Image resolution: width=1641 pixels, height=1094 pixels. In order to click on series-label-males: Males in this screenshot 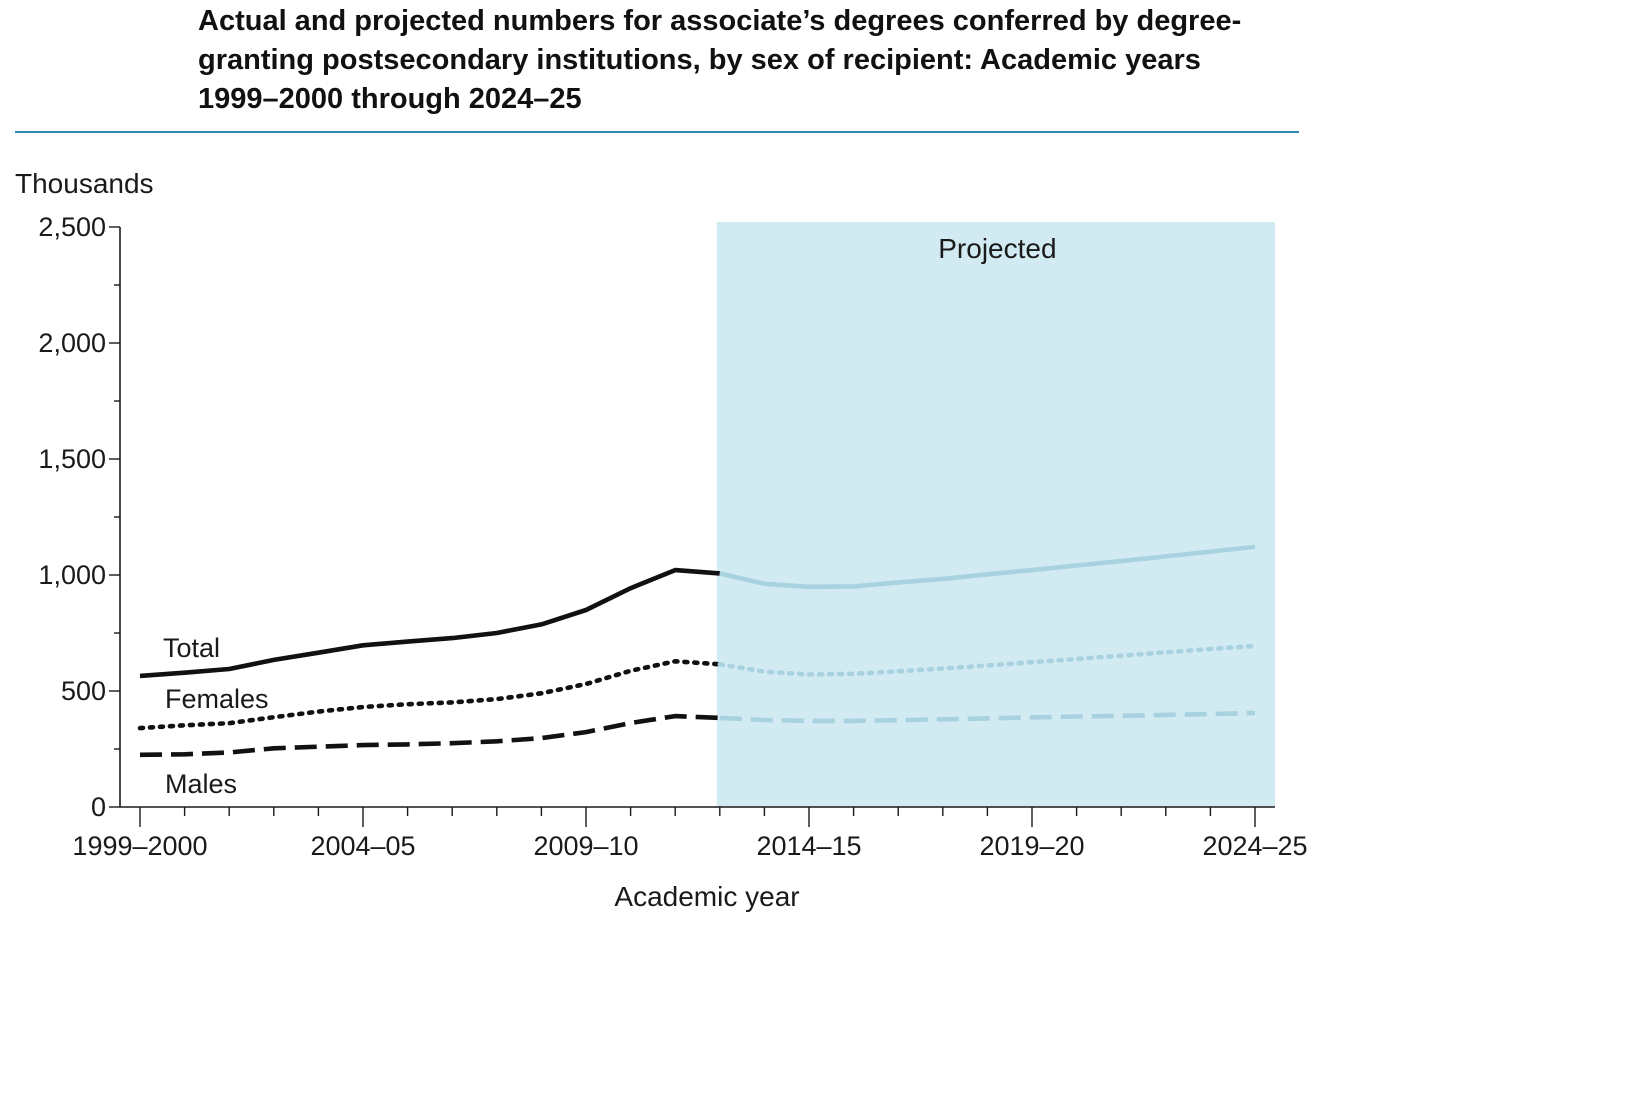, I will do `click(201, 784)`.